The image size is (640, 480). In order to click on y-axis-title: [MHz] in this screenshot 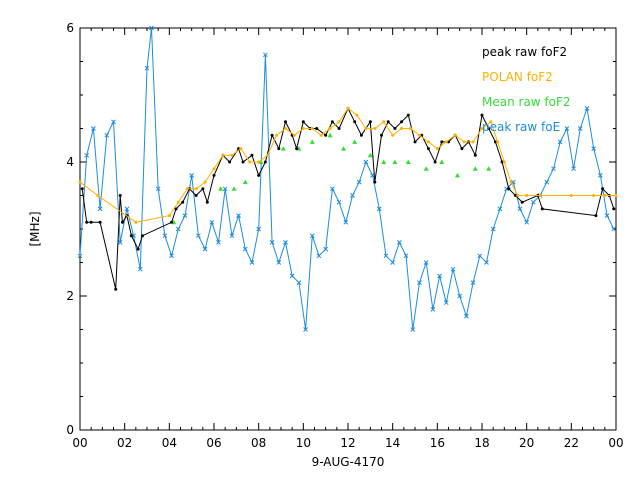, I will do `click(35, 228)`.